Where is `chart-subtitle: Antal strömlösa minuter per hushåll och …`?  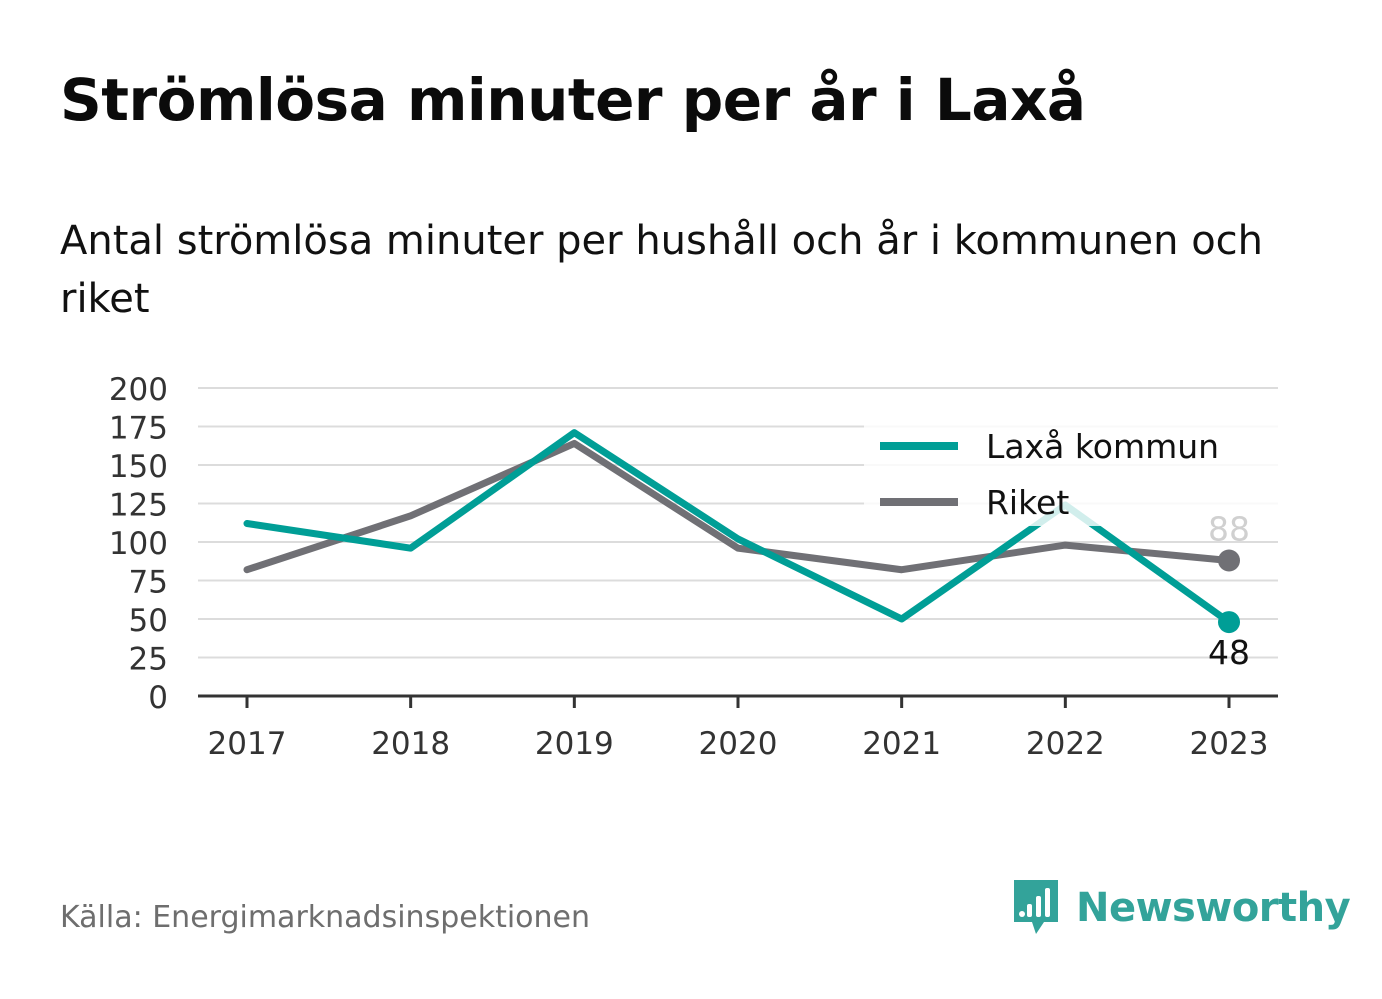 chart-subtitle: Antal strömlösa minuter per hushåll och … is located at coordinates (662, 270).